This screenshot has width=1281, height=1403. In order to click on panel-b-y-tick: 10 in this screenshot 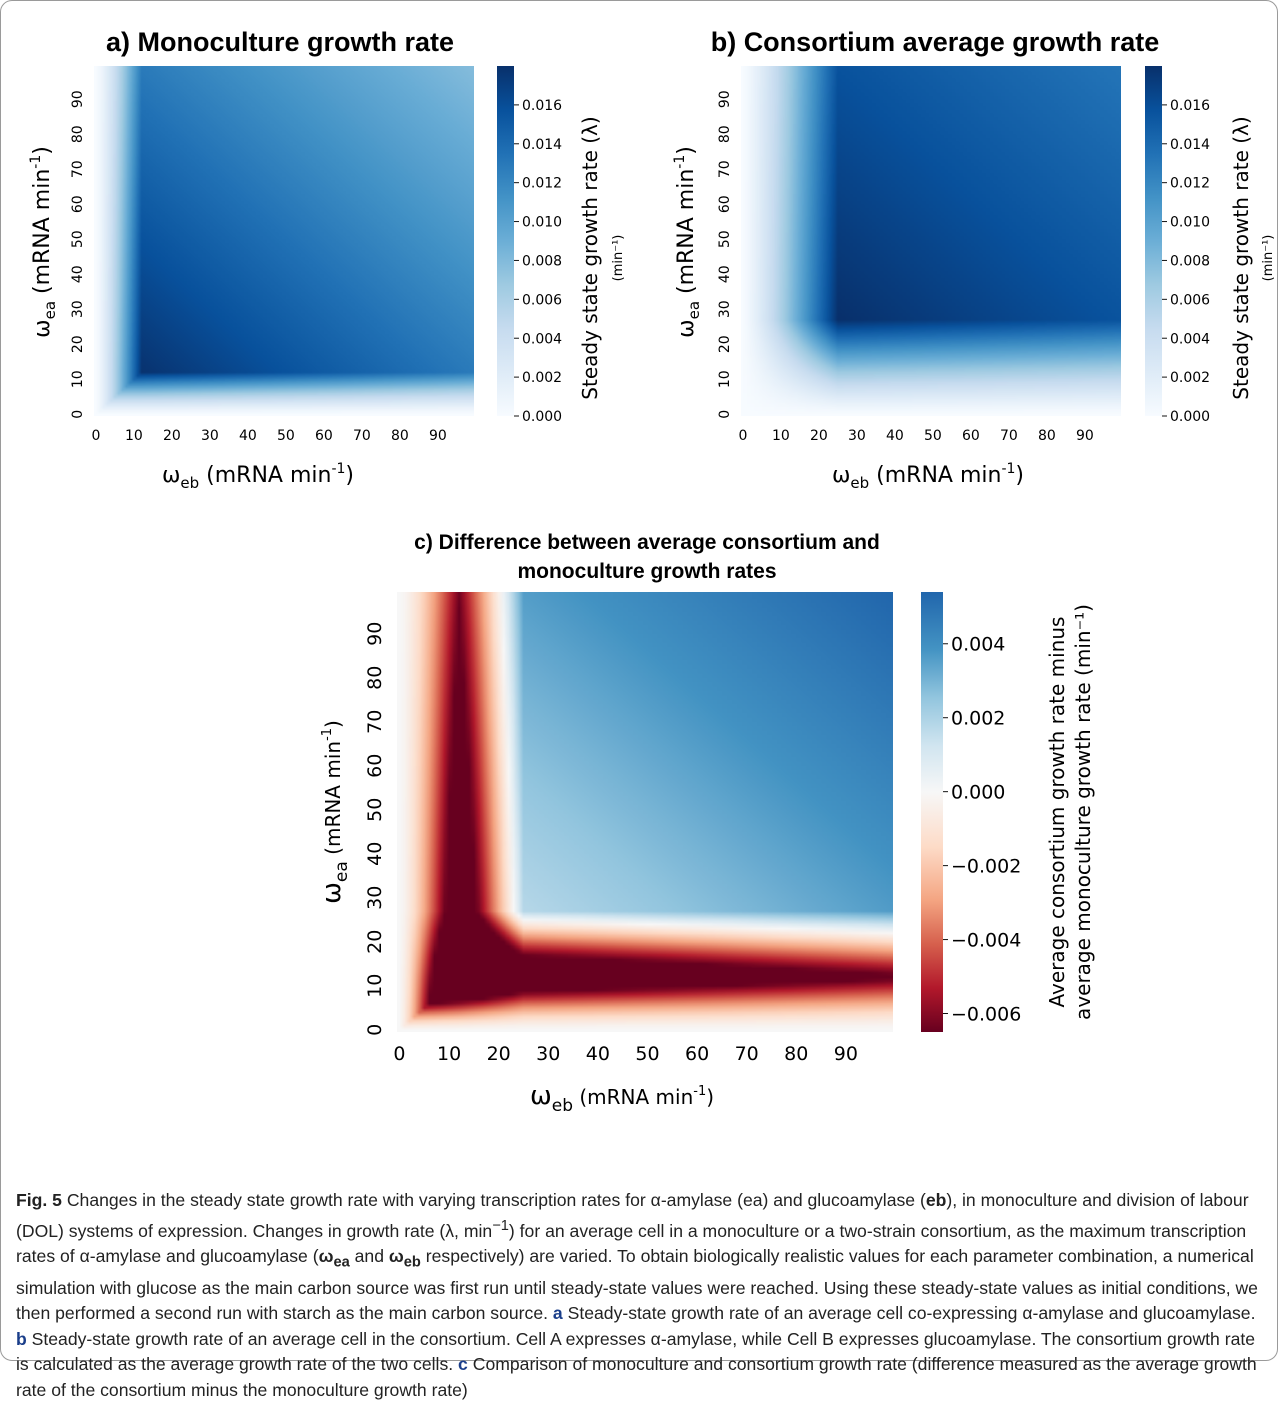, I will do `click(725, 379)`.